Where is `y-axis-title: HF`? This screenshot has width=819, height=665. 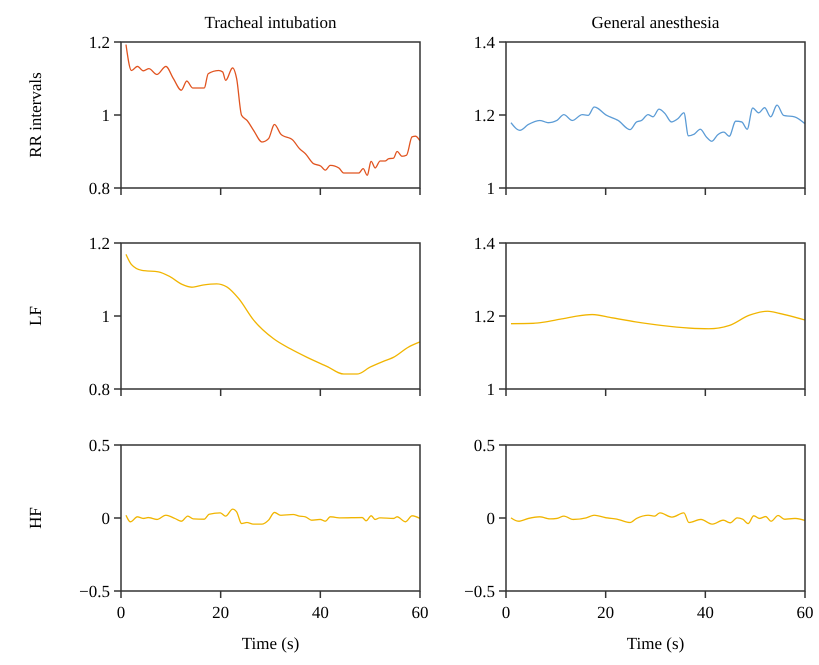
y-axis-title: HF is located at coordinates (35, 518).